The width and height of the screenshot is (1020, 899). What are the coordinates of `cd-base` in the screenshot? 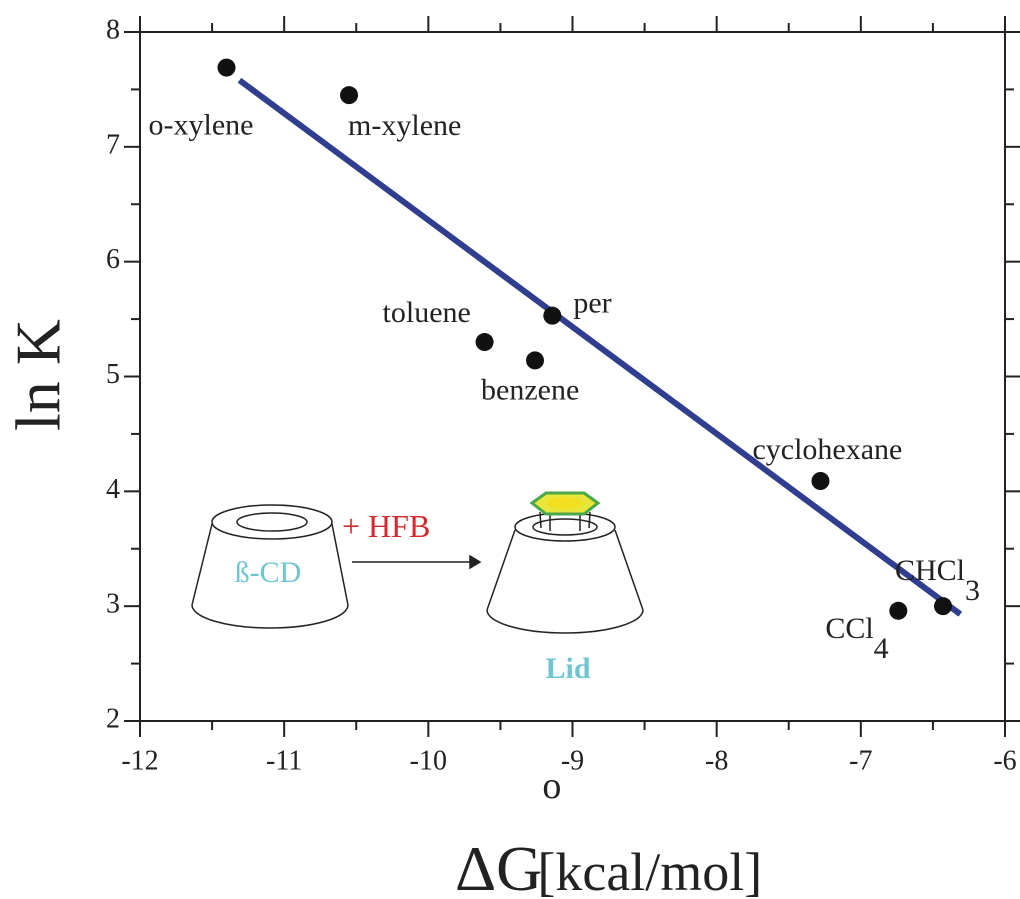 It's located at (270, 616).